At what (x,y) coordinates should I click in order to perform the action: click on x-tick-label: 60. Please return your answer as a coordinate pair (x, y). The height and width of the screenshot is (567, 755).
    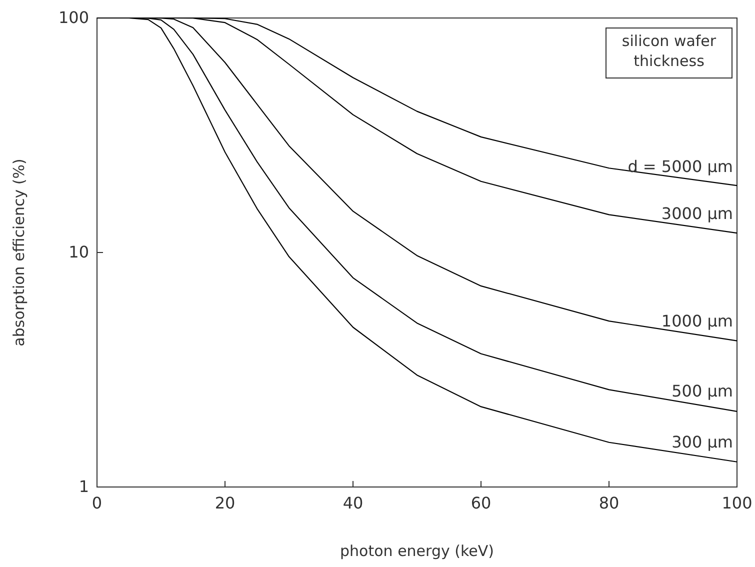
    Looking at the image, I should click on (481, 502).